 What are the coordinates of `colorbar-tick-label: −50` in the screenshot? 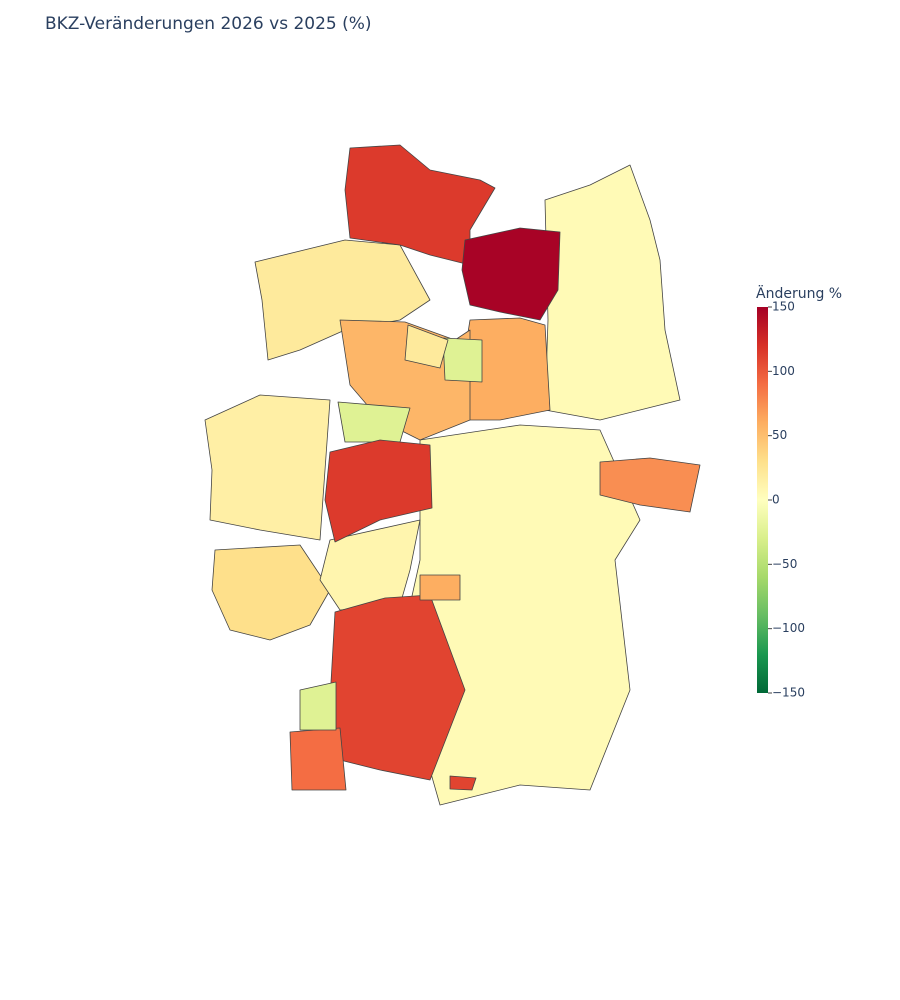 It's located at (784, 564).